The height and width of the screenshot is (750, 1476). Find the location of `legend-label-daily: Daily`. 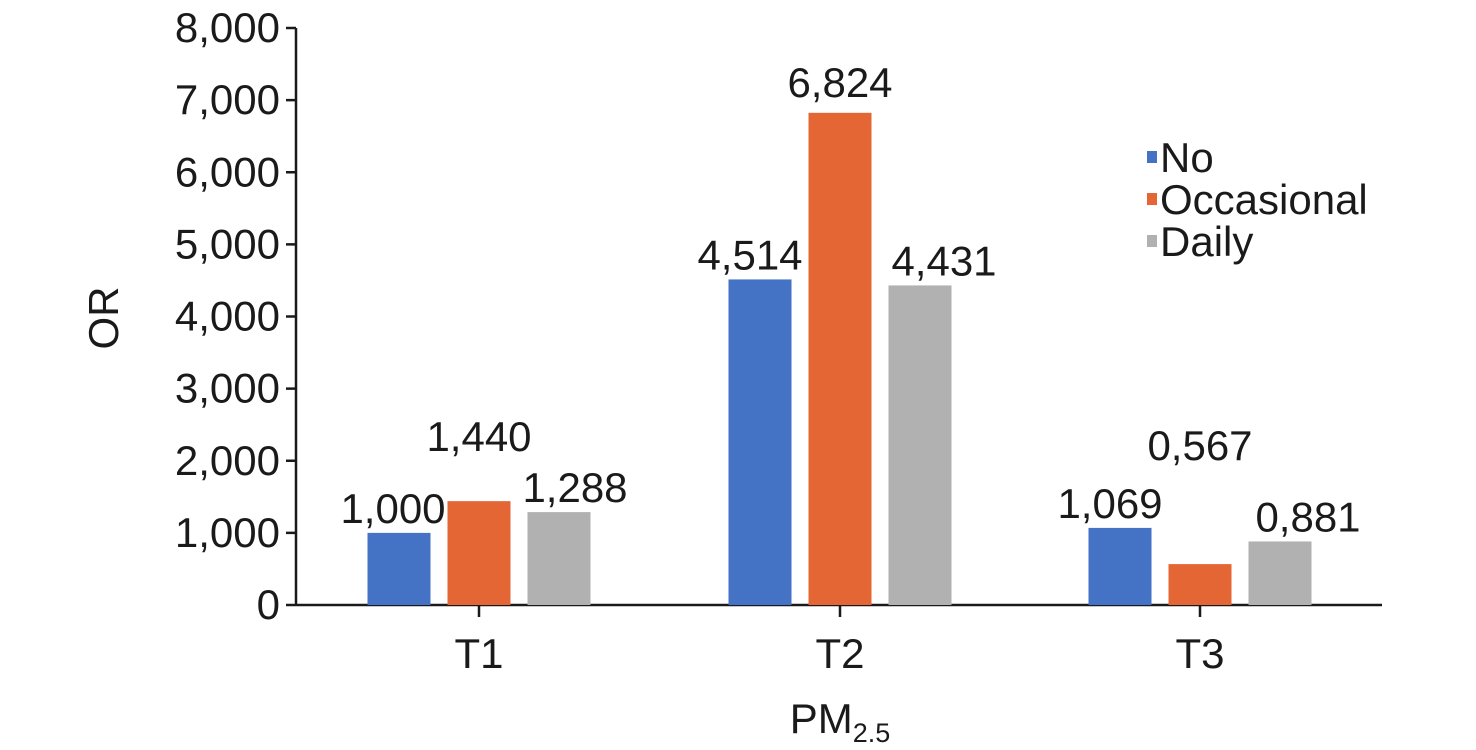

legend-label-daily: Daily is located at coordinates (1206, 241).